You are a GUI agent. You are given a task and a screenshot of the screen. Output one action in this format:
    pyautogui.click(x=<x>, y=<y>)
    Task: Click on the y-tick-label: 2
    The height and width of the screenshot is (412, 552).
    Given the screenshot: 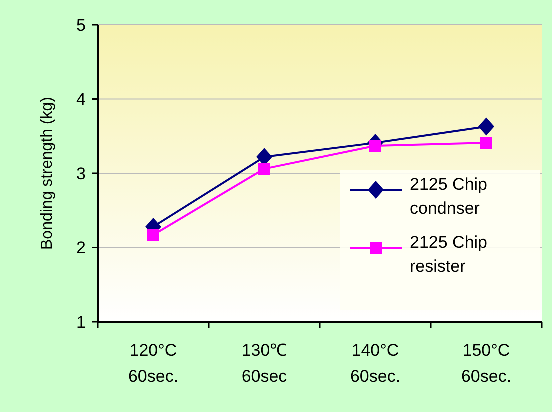 What is the action you would take?
    pyautogui.click(x=81, y=248)
    